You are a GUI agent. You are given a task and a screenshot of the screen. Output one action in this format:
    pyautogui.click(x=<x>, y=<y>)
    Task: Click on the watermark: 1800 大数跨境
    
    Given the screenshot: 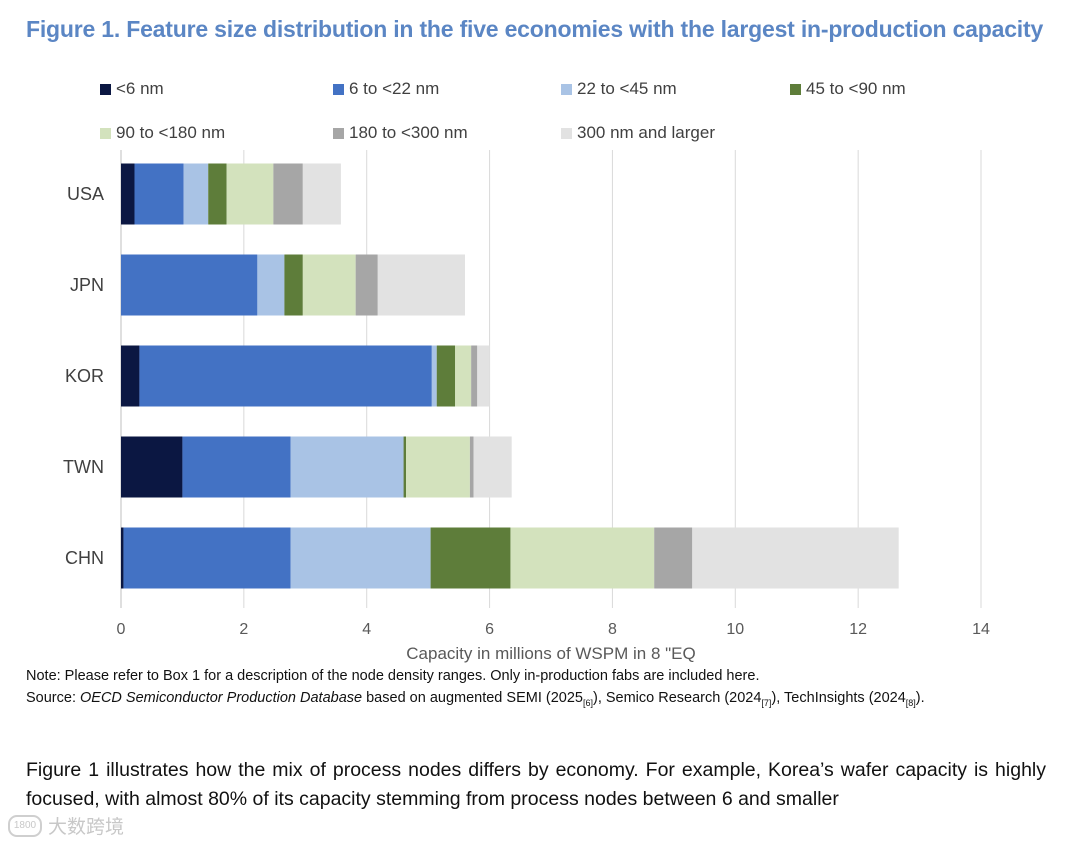 What is the action you would take?
    pyautogui.click(x=66, y=825)
    